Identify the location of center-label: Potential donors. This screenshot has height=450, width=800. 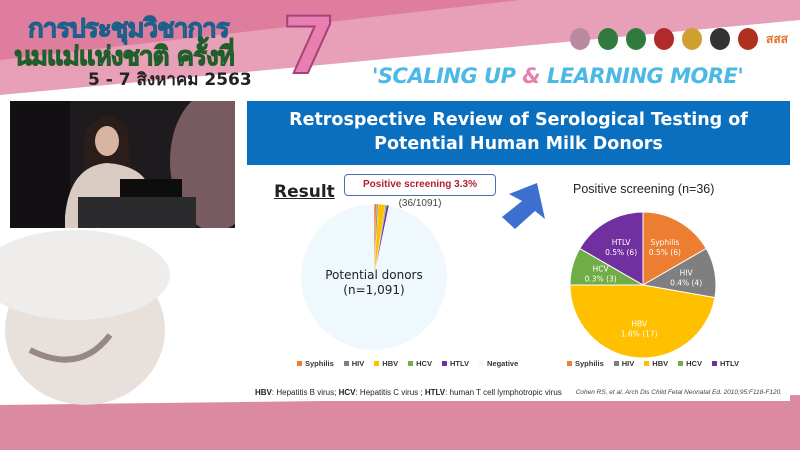
(373, 275).